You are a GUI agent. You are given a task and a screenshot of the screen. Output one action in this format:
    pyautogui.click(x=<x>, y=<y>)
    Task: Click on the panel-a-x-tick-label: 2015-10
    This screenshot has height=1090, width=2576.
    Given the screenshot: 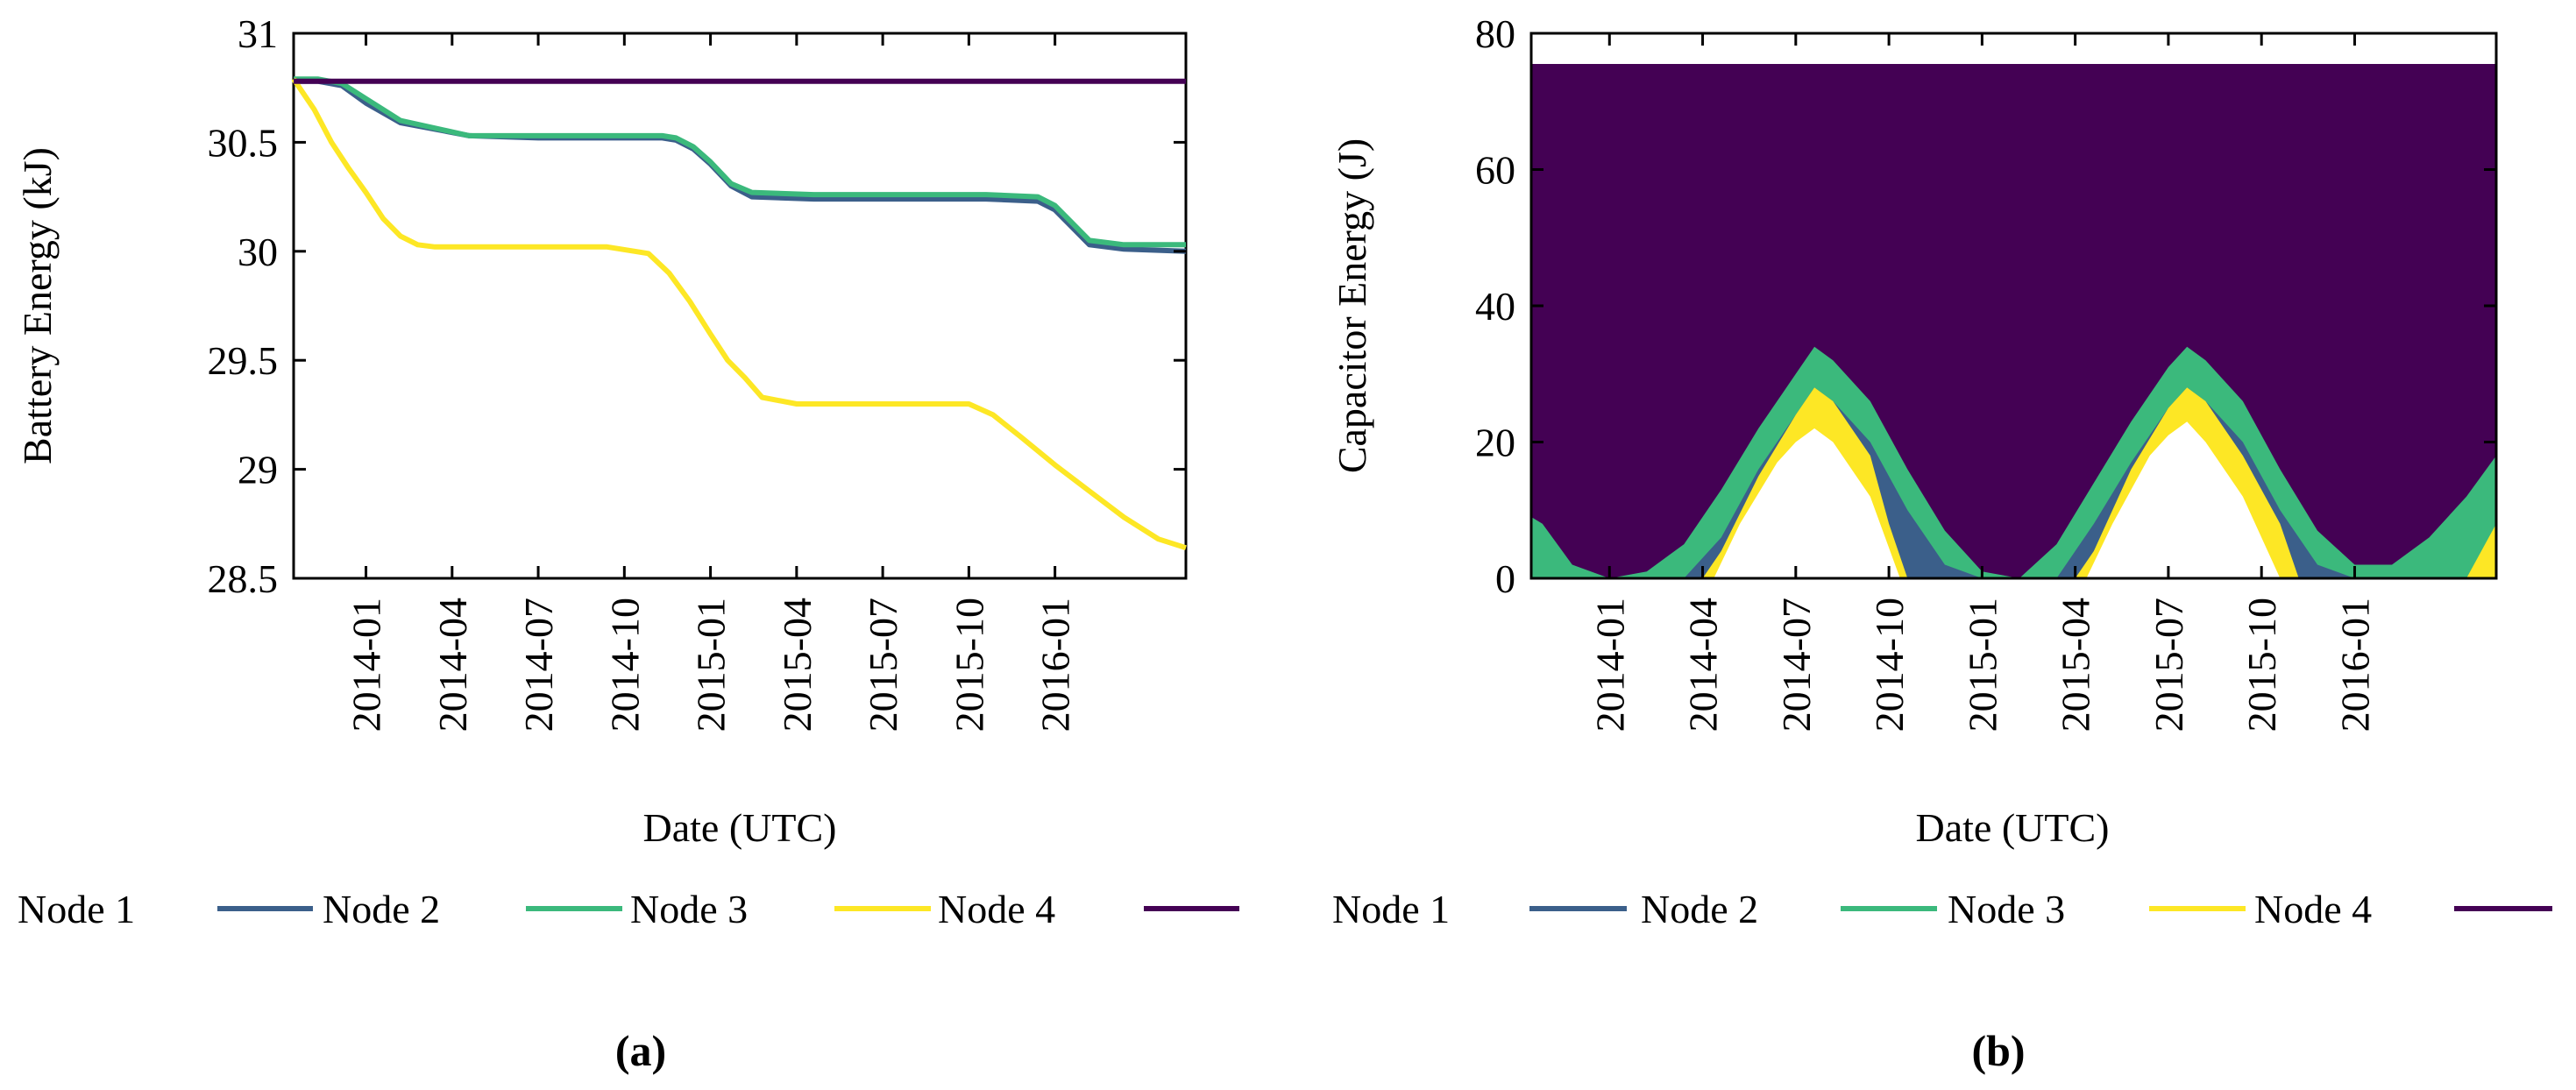 What is the action you would take?
    pyautogui.click(x=969, y=665)
    